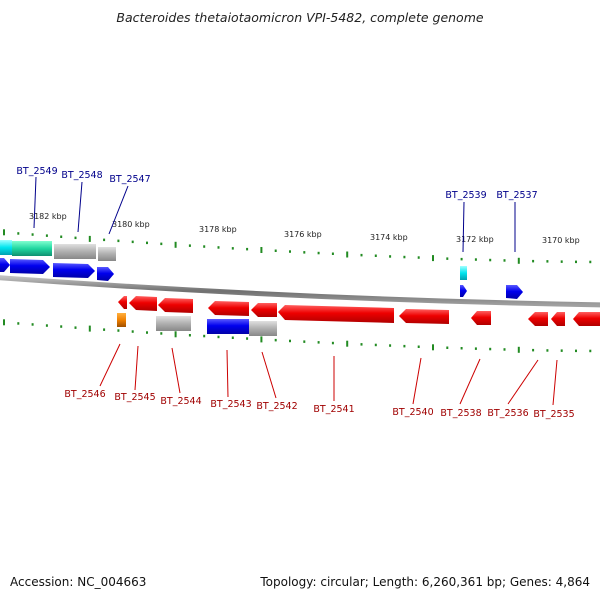  What do you see at coordinates (460, 413) in the screenshot?
I see `gene-label: BT_2538` at bounding box center [460, 413].